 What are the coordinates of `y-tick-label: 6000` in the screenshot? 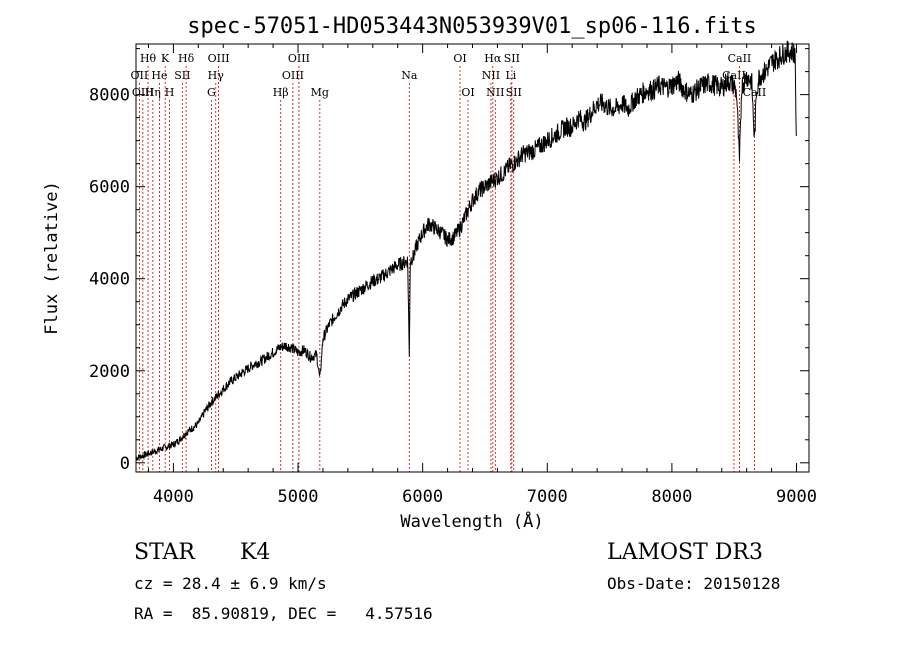 It's located at (109, 188).